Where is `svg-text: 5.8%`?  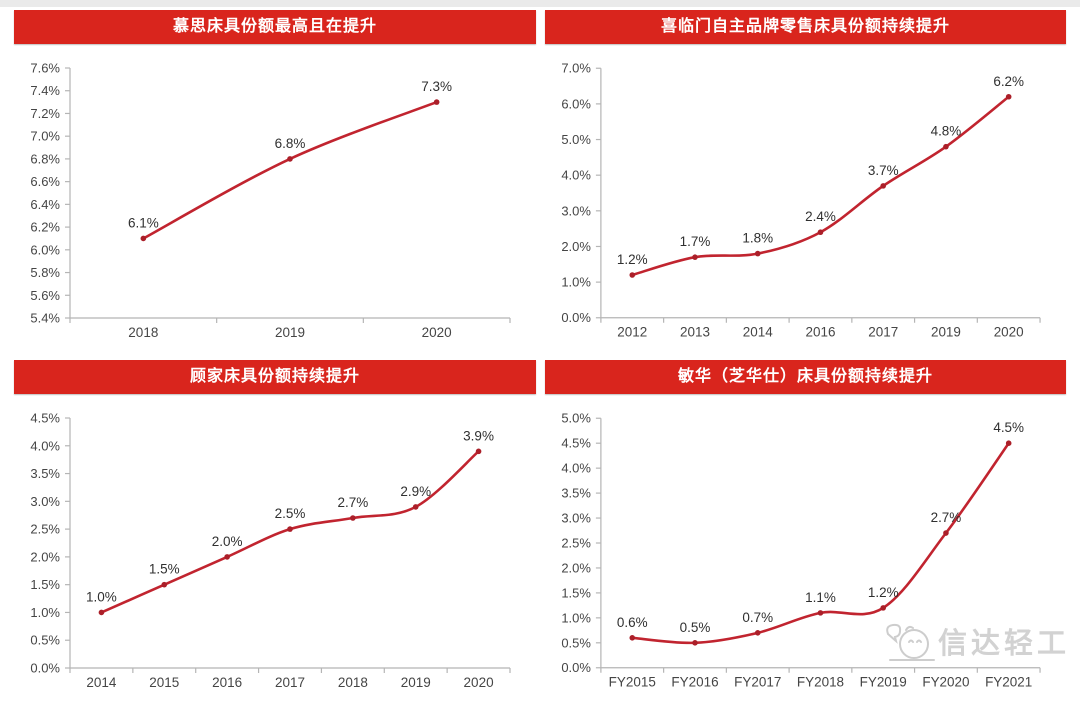 svg-text: 5.8% is located at coordinates (45, 272).